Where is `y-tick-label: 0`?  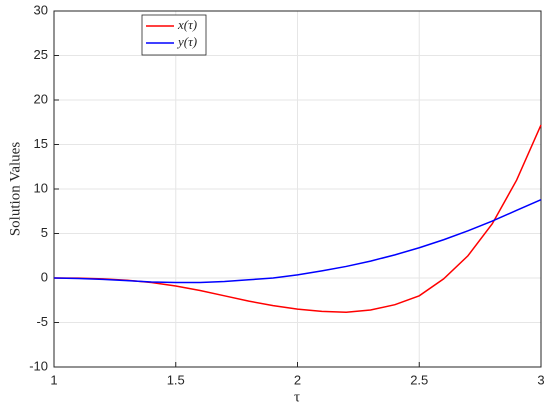
y-tick-label: 0 is located at coordinates (44, 276).